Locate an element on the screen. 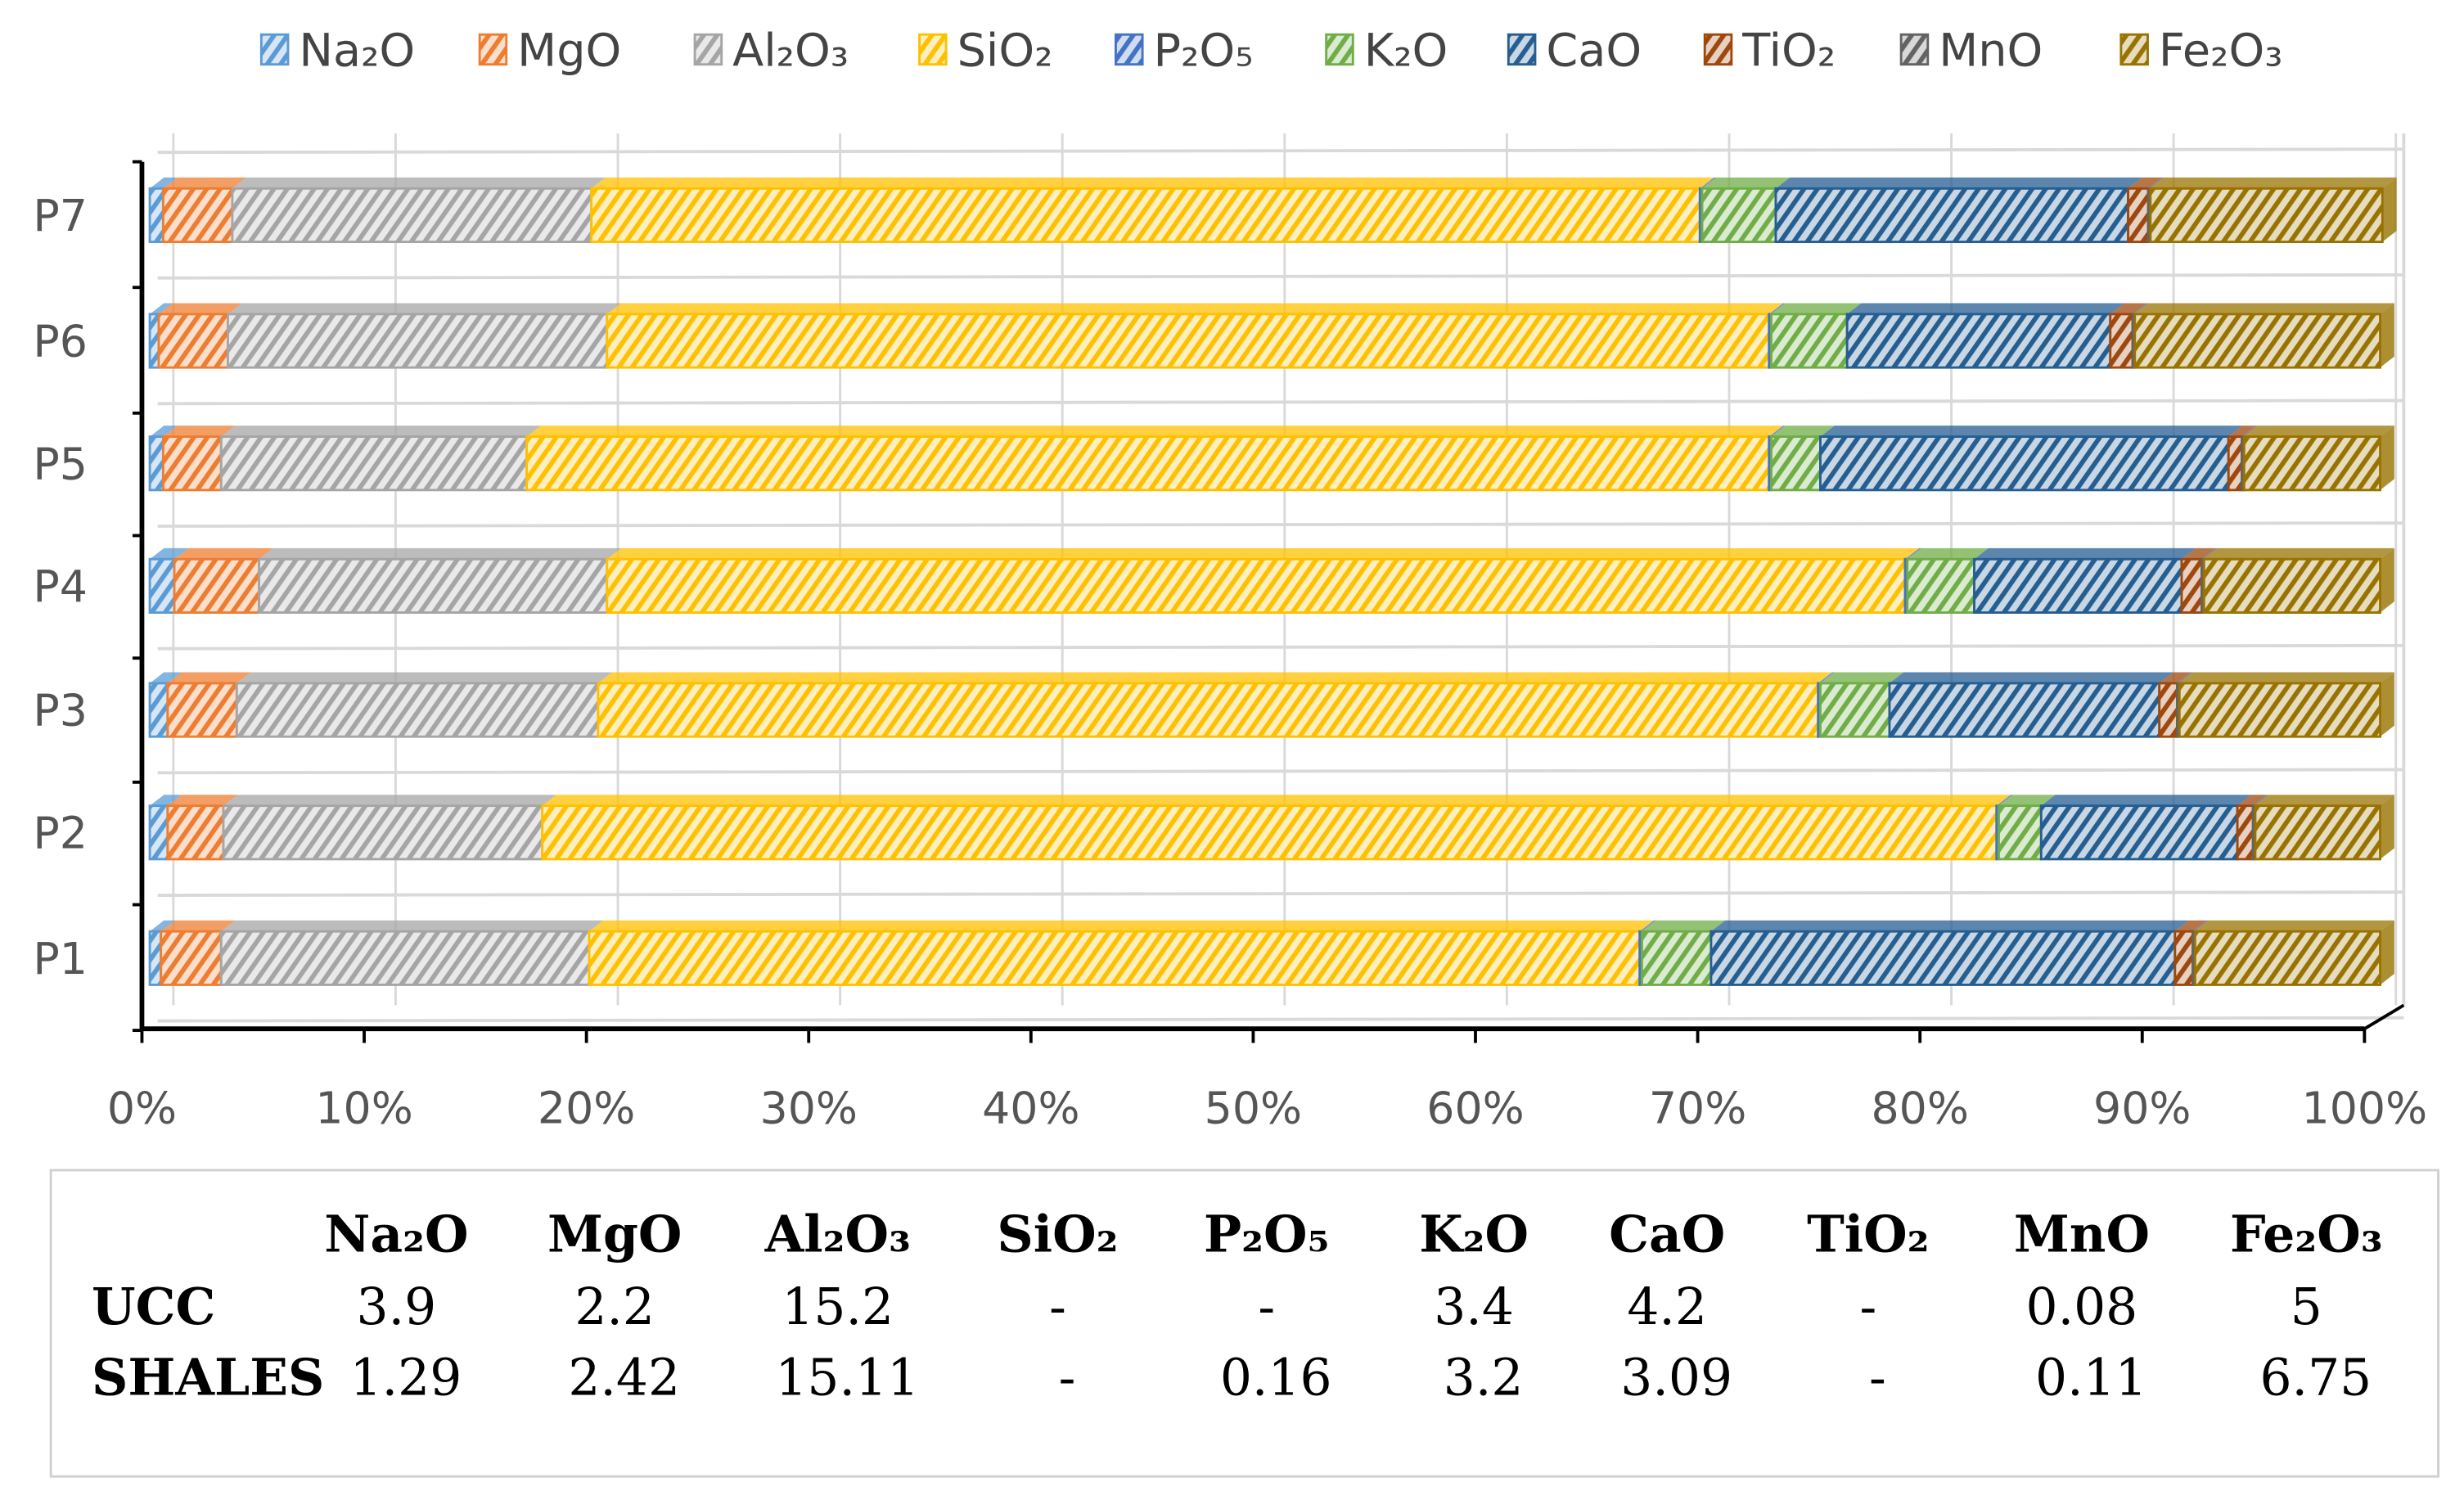 Image resolution: width=2464 pixels, height=1500 pixels. legend-item: Al₂O₃ is located at coordinates (771, 51).